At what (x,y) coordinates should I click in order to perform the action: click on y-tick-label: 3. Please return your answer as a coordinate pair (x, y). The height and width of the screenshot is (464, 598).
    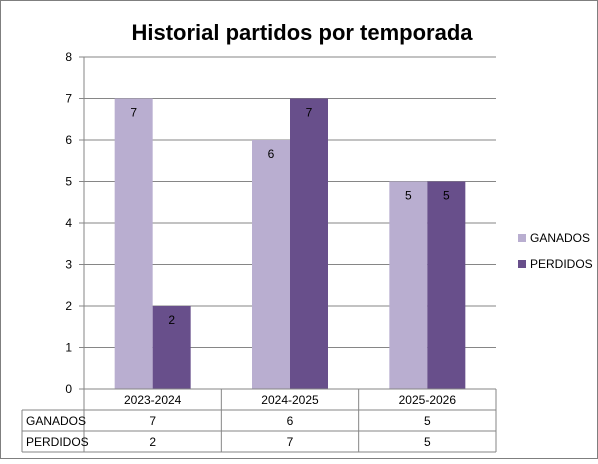
    Looking at the image, I should click on (68, 265).